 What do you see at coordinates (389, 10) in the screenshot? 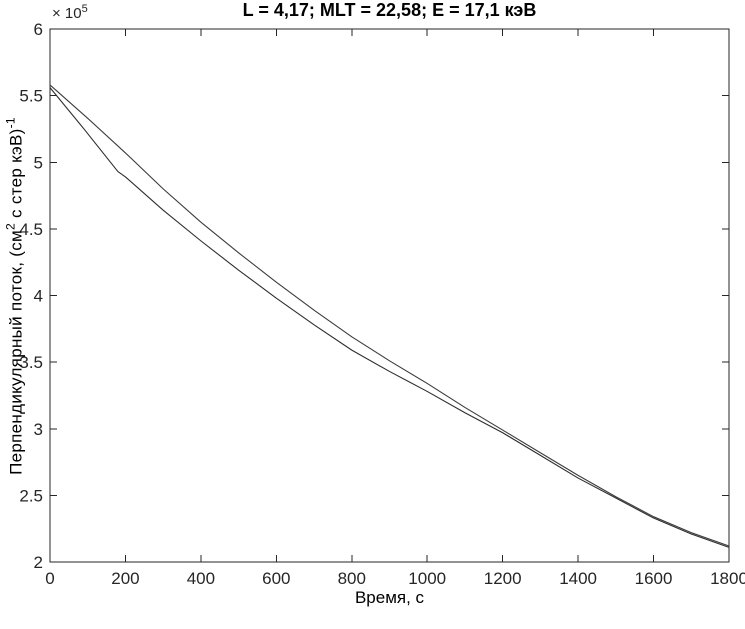
I see `chart-title: L = 4,17; MLT = 22,58; E = 17,1 кэВ` at bounding box center [389, 10].